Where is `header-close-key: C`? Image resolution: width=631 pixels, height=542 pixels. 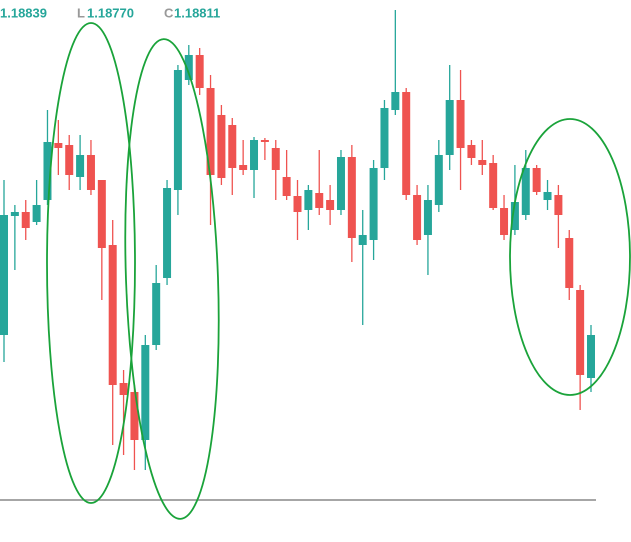
header-close-key: C is located at coordinates (169, 12).